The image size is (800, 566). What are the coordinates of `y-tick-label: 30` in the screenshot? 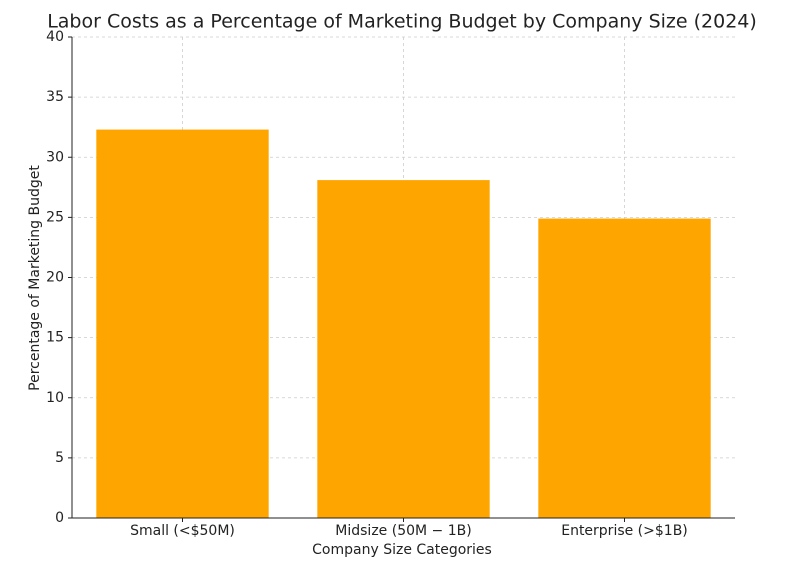 It's located at (55, 157).